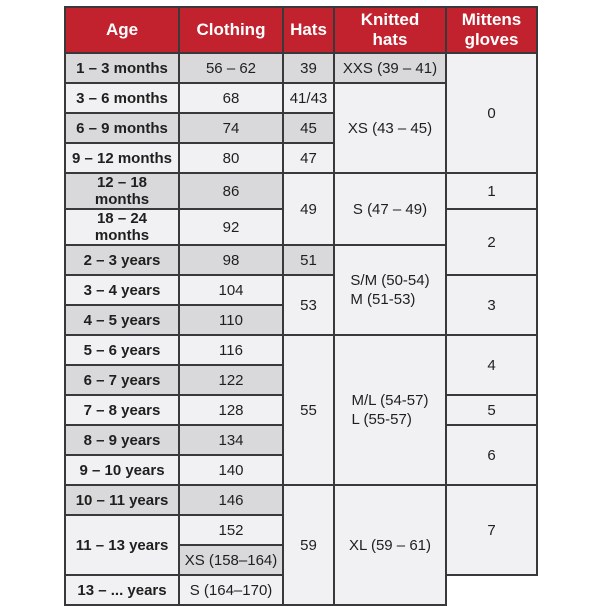 This screenshot has height=606, width=600. Describe the element at coordinates (491, 191) in the screenshot. I see `cell-mittens-gloves: 1` at that location.